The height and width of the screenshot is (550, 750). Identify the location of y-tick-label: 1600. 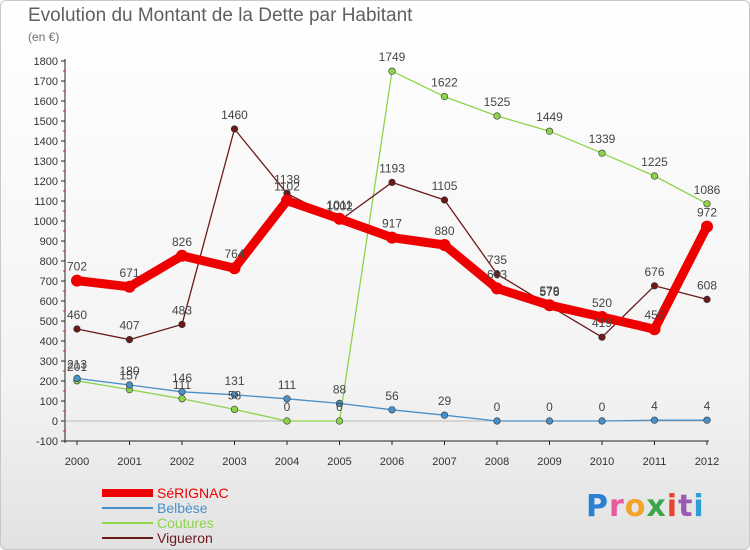
(46, 102).